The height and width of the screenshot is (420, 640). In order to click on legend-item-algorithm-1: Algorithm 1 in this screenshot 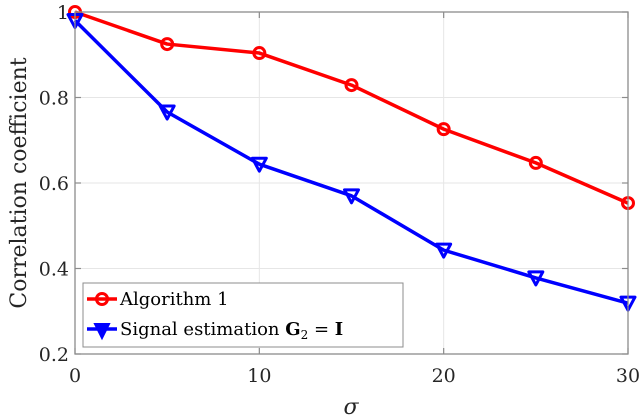, I will do `click(158, 299)`.